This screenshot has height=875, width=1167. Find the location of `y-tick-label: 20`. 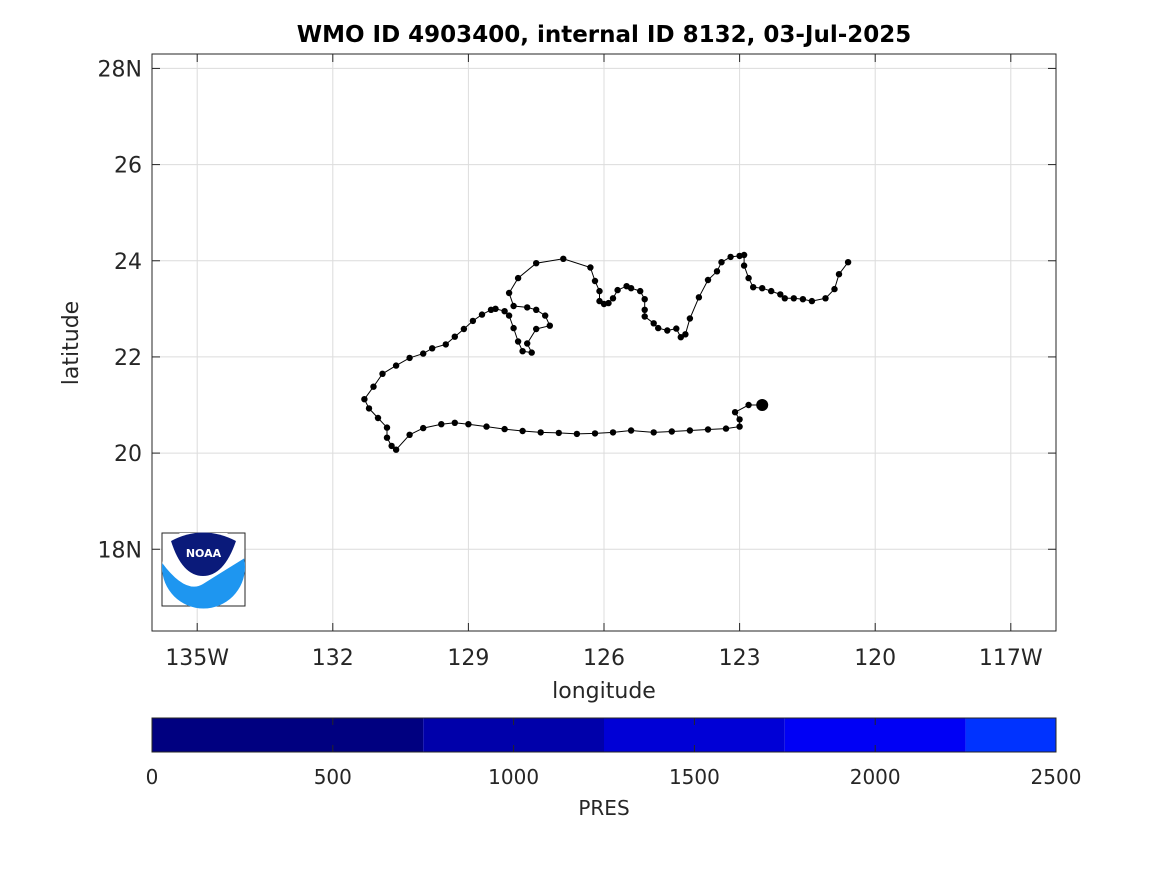

y-tick-label: 20 is located at coordinates (128, 454).